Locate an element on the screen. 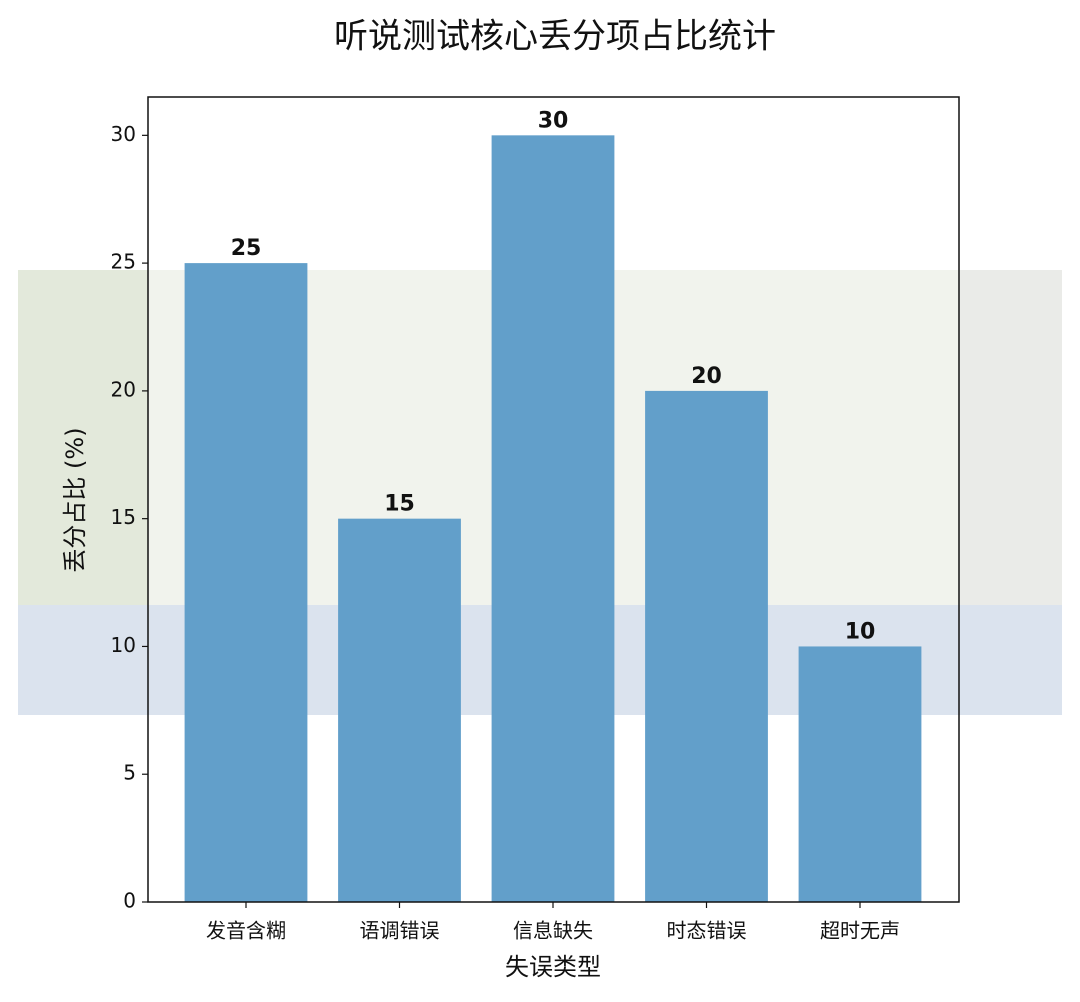  value-label: 15 is located at coordinates (399, 504).